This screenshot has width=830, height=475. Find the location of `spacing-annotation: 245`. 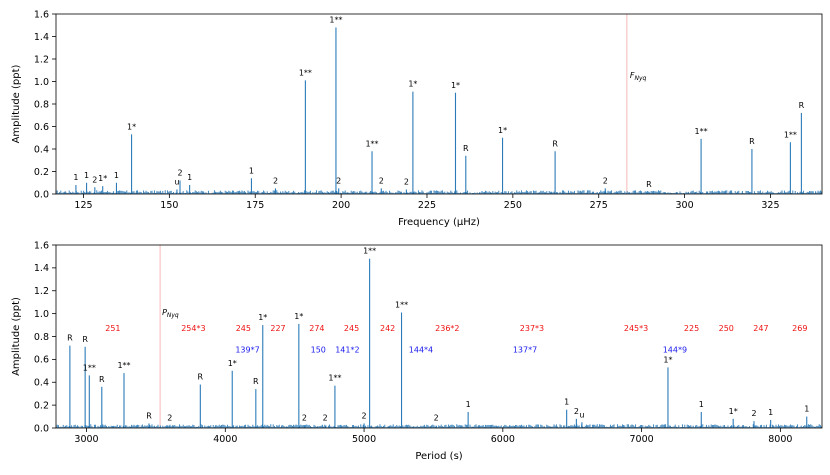

spacing-annotation: 245 is located at coordinates (351, 328).